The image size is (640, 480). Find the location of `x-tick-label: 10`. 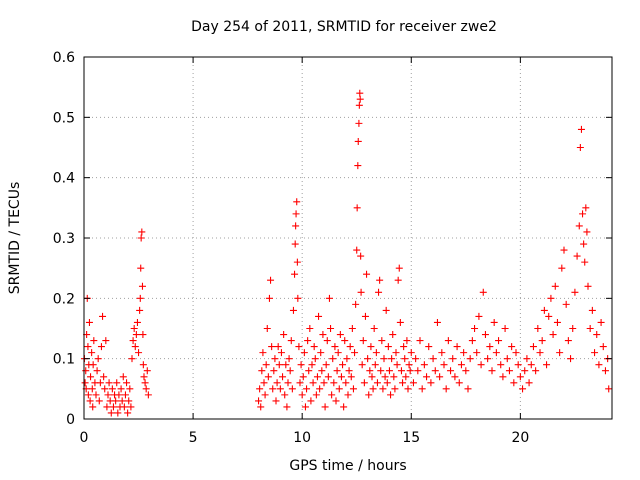

x-tick-label: 10 is located at coordinates (302, 438).